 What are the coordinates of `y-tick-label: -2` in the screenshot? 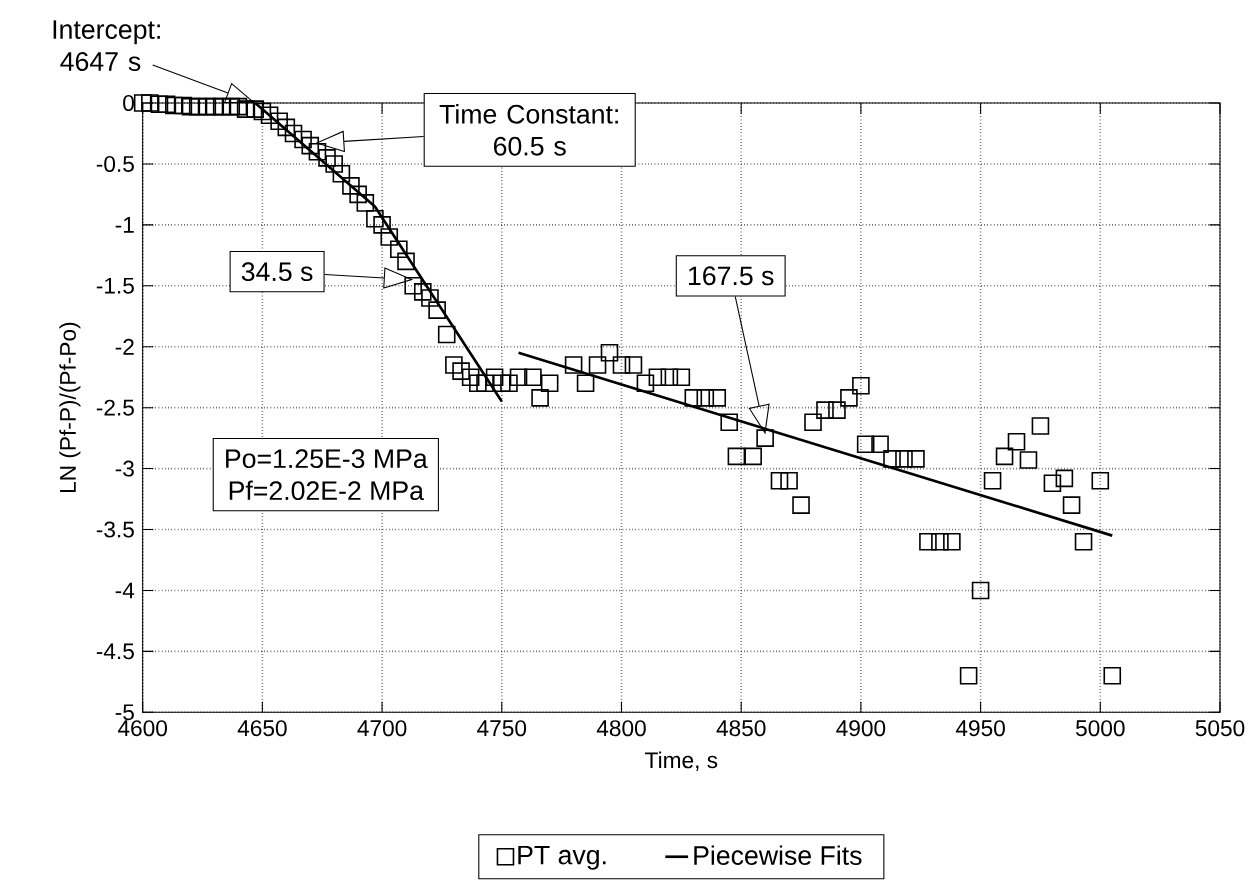 It's located at (124, 346).